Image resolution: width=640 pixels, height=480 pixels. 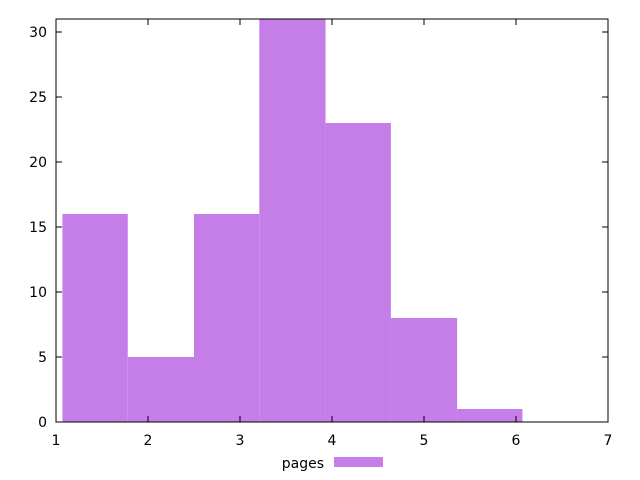 I want to click on y-tick-label-1: 5, so click(x=42, y=358).